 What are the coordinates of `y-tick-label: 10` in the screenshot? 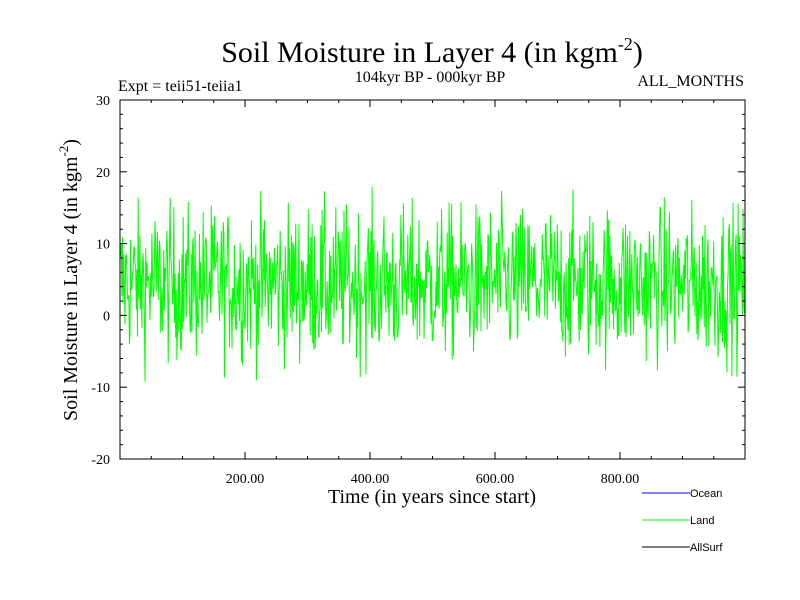 It's located at (103, 245).